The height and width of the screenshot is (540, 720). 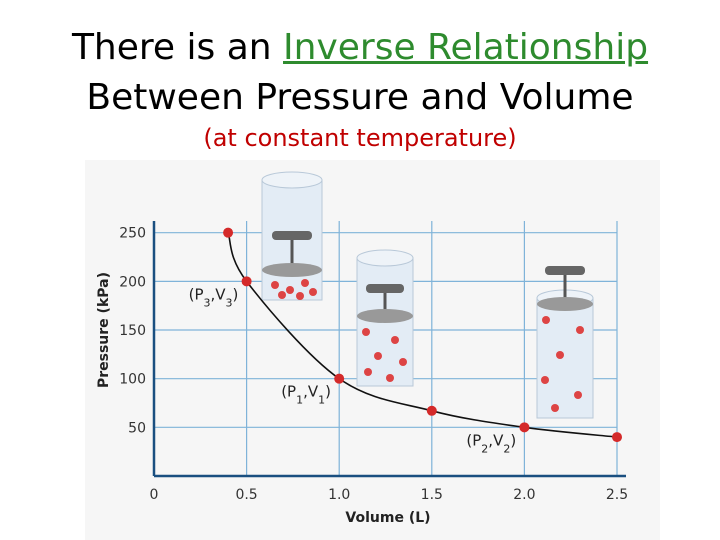 I want to click on x-tick-label: 0, so click(x=154, y=495).